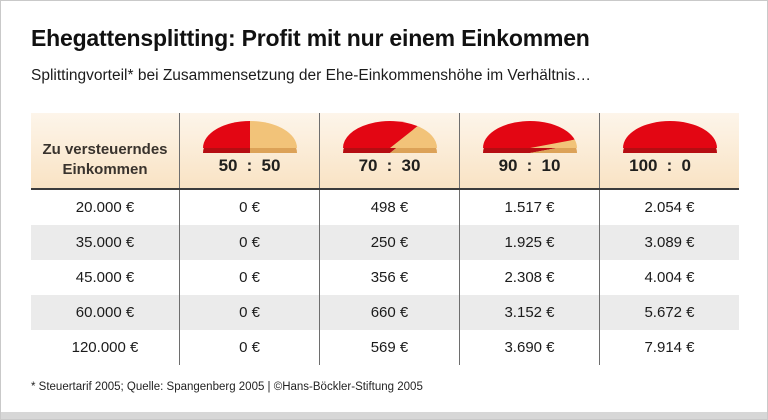 The width and height of the screenshot is (768, 420). I want to click on ratio-label: 50, so click(250, 166).